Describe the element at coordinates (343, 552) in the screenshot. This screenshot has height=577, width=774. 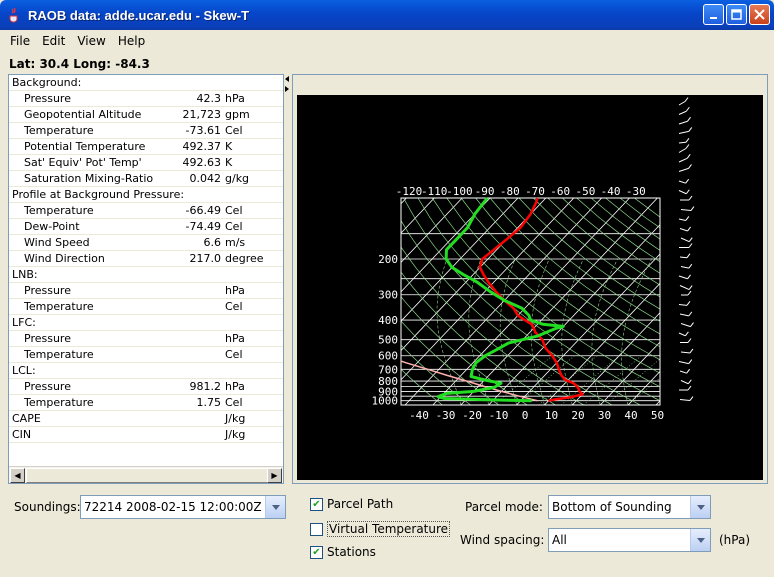
I see `stations-checkbox: ✔ Stations` at that location.